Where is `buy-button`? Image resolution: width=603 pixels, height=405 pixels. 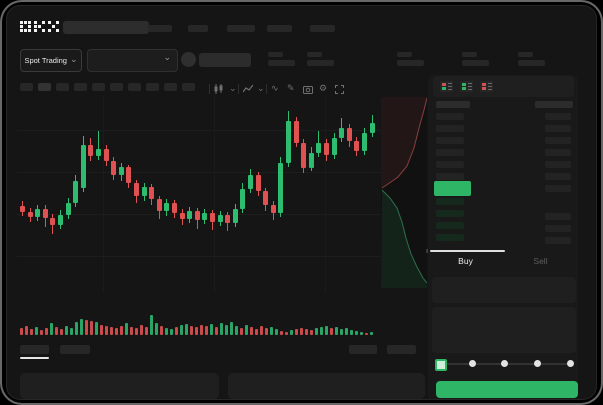
buy-button is located at coordinates (507, 389).